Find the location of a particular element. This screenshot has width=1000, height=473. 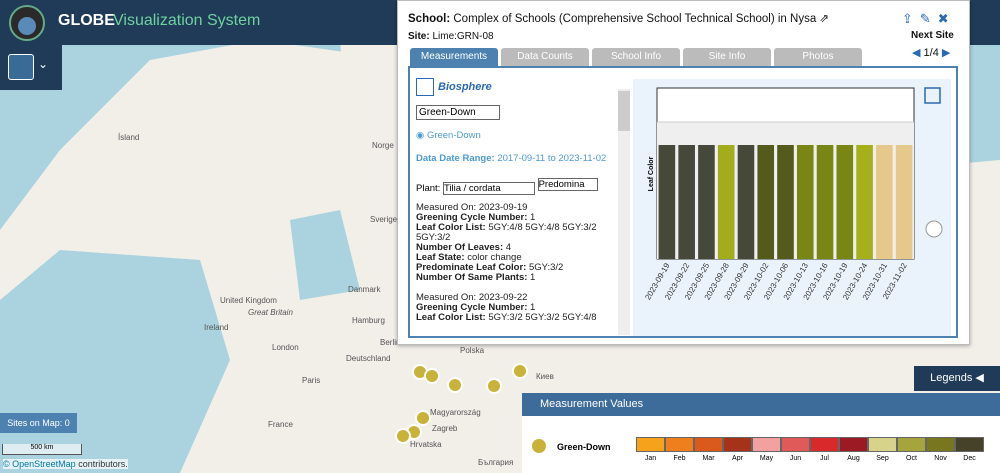

map-label: London is located at coordinates (285, 347).